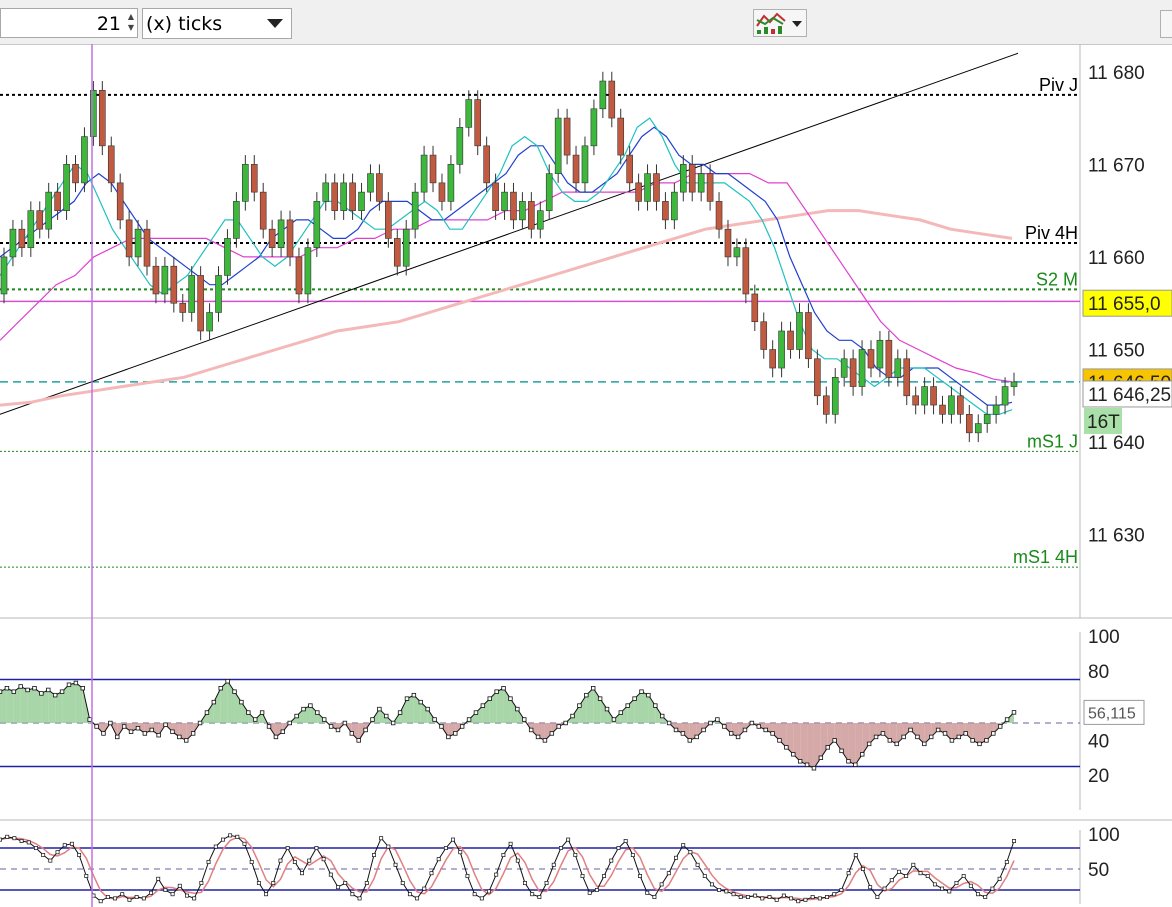 The image size is (1172, 907). Describe the element at coordinates (1051, 233) in the screenshot. I see `level-label: Piv 4H` at that location.